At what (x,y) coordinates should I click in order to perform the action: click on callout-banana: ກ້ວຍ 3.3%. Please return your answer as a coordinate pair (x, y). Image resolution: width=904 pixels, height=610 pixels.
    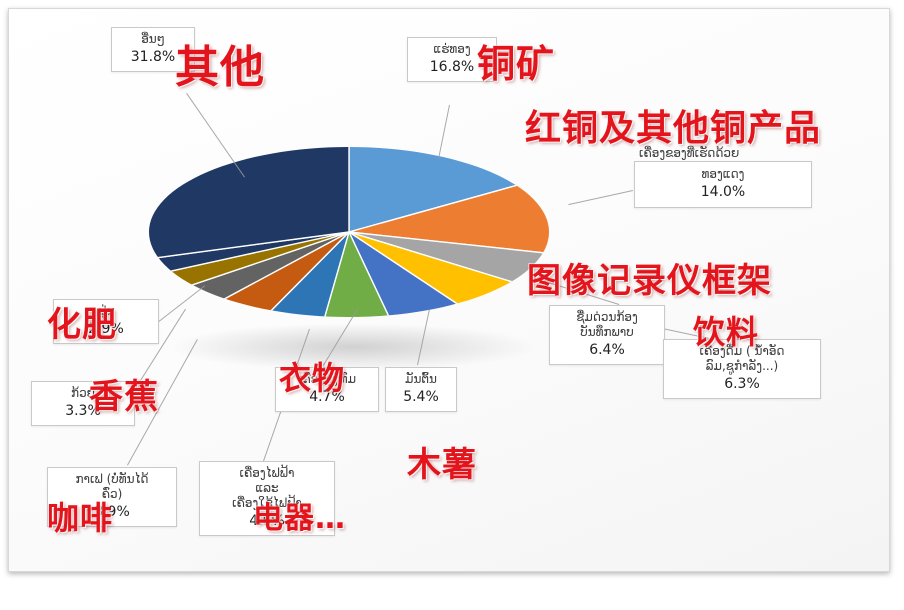
    Looking at the image, I should click on (83, 403).